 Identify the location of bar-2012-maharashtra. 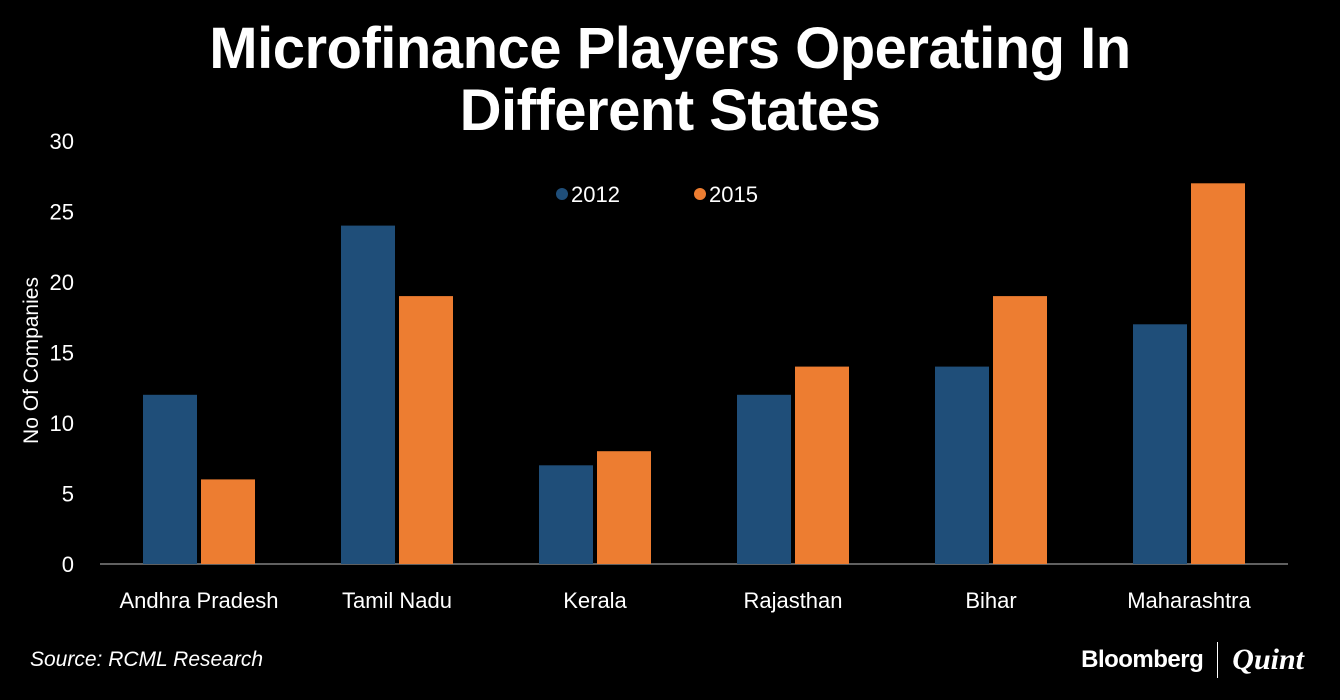
(1160, 444).